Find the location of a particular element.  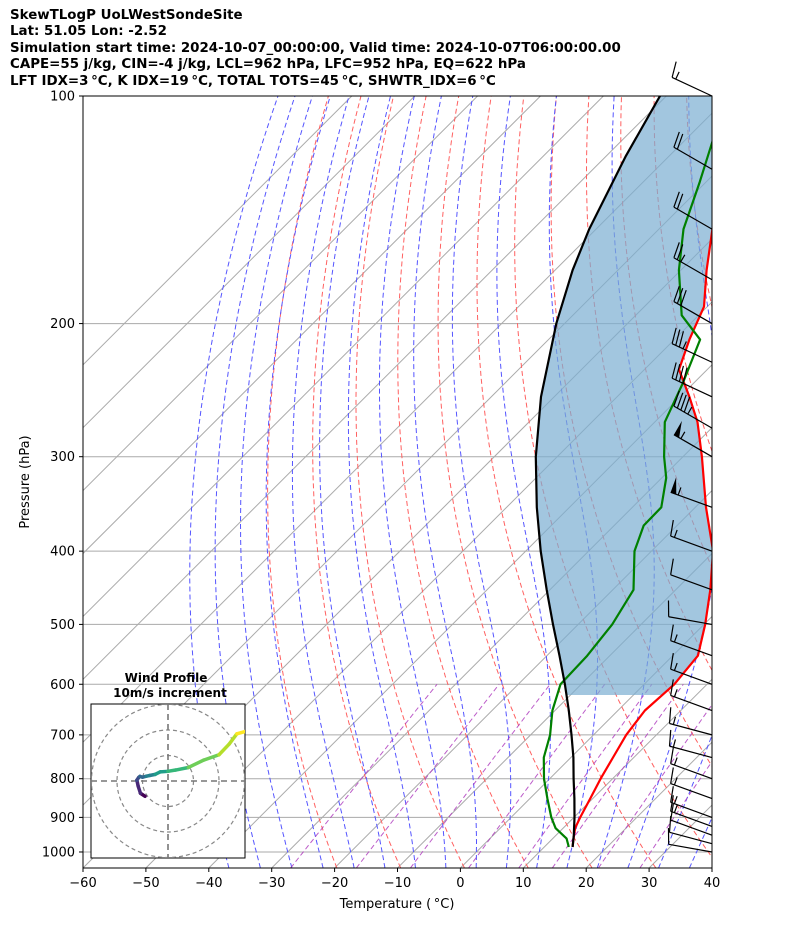

y-tick-label: 200 is located at coordinates (62, 324).